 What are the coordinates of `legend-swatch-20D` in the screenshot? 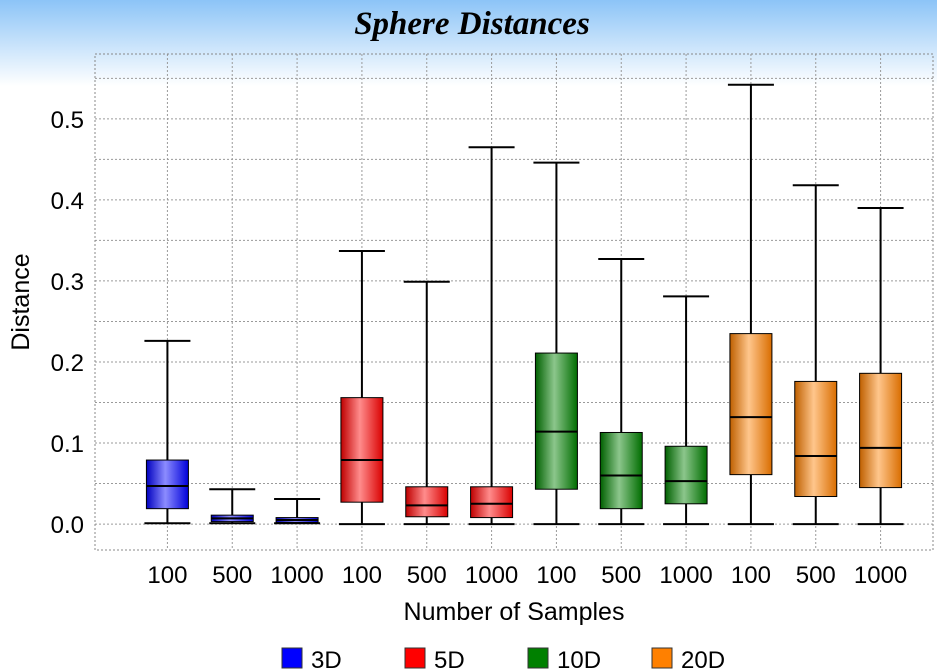 It's located at (662, 658).